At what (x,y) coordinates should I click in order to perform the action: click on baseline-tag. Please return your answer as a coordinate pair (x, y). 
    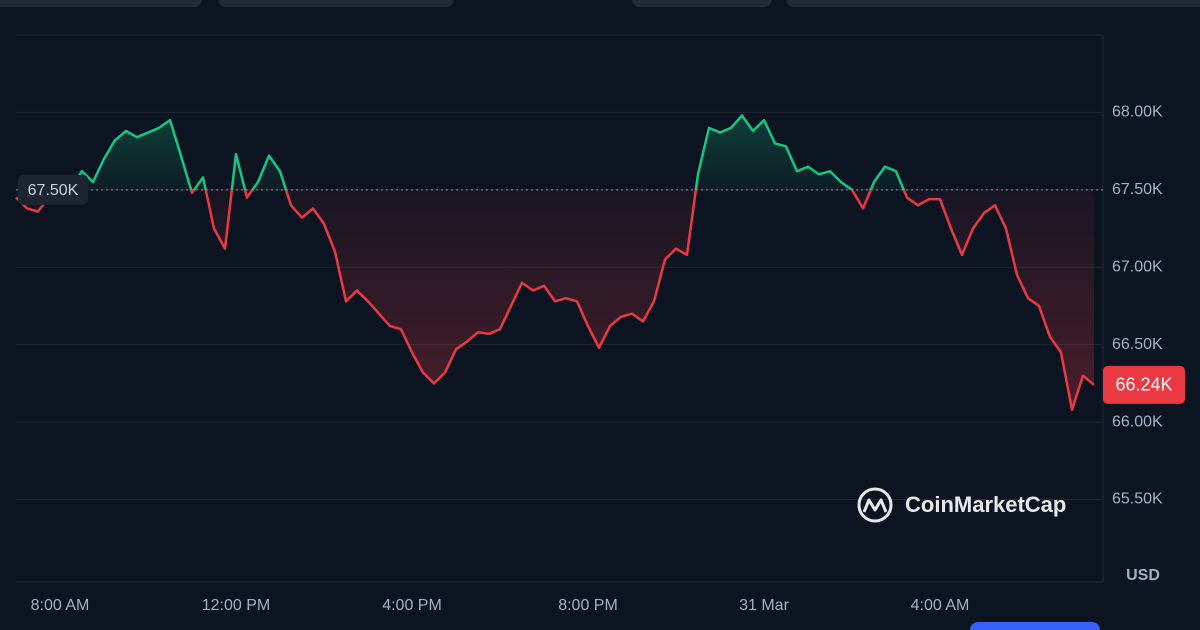
    Looking at the image, I should click on (53, 189).